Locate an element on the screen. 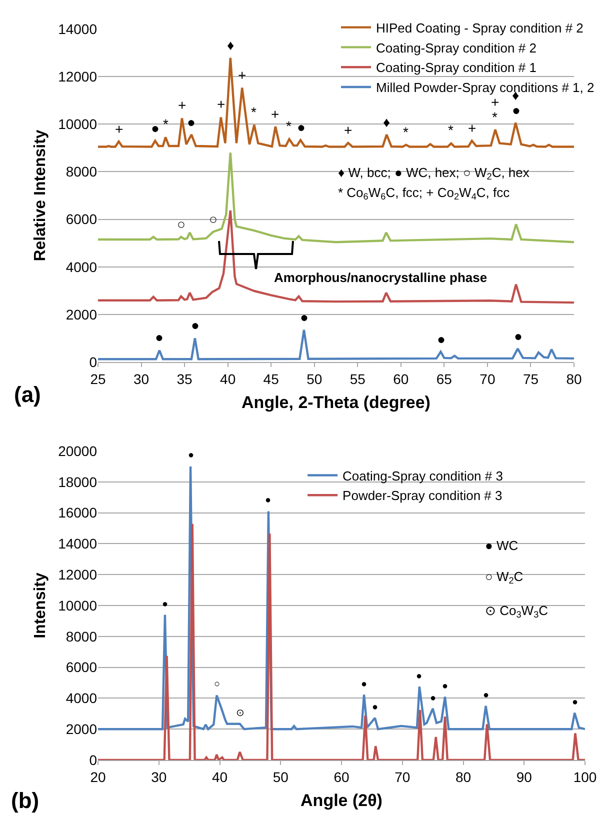 Image resolution: width=612 pixels, height=825 pixels. annotation: ⊙ Co$_{3}$W$_{3}$C is located at coordinates (516, 611).